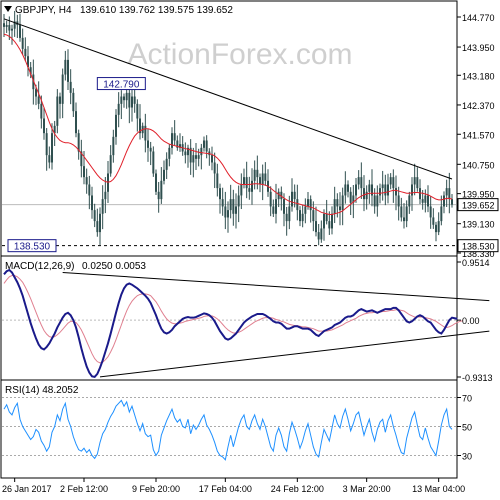 This screenshot has height=500, width=500. I want to click on last-price-tag, so click(478, 205).